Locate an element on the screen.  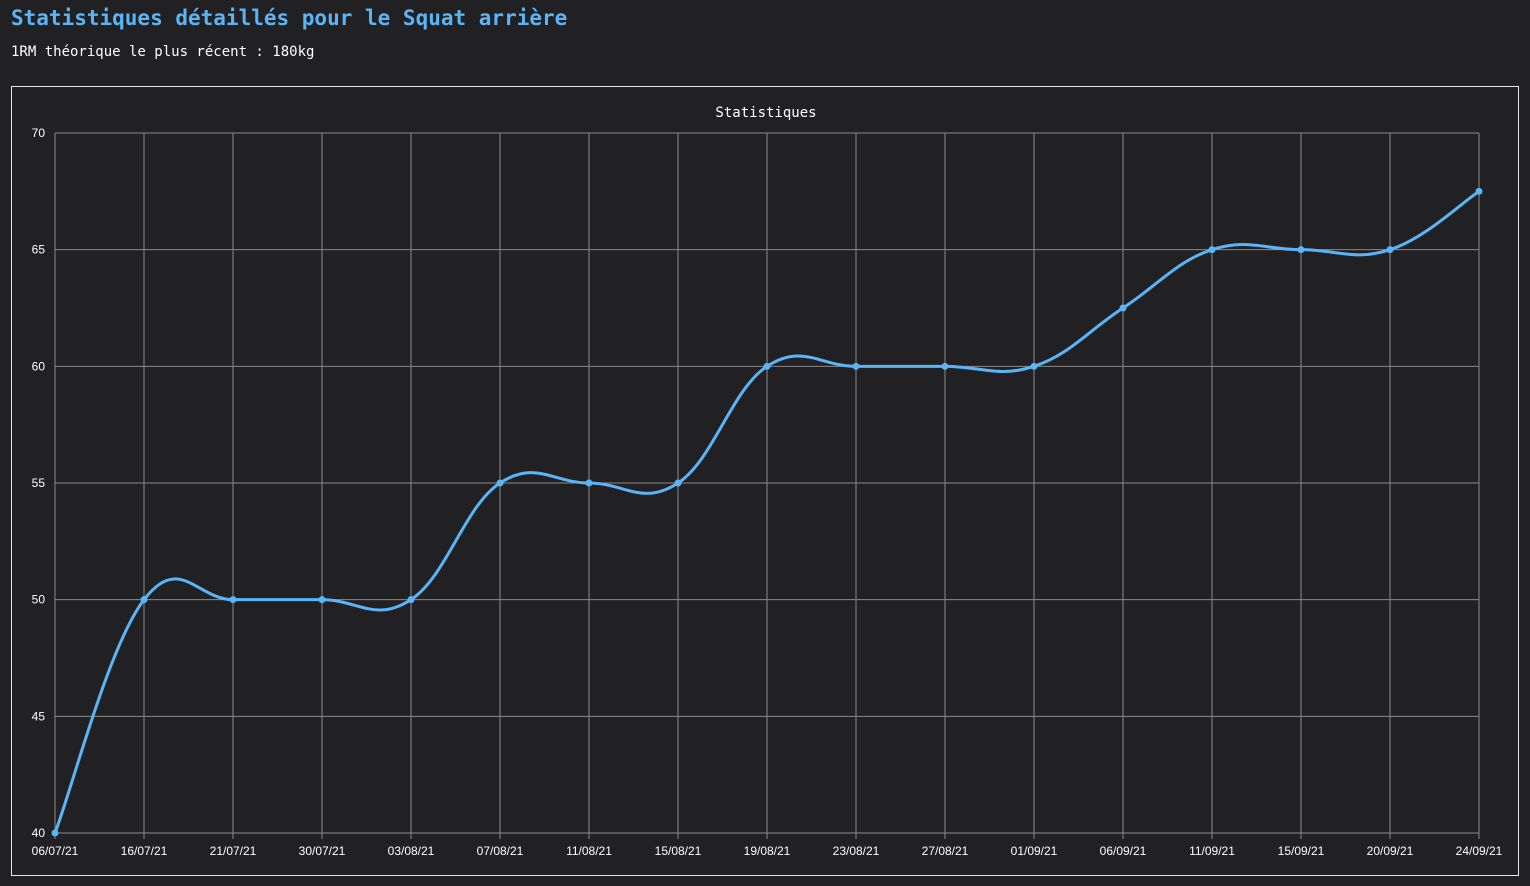
x-tick-label: 24/09/21 is located at coordinates (1479, 851).